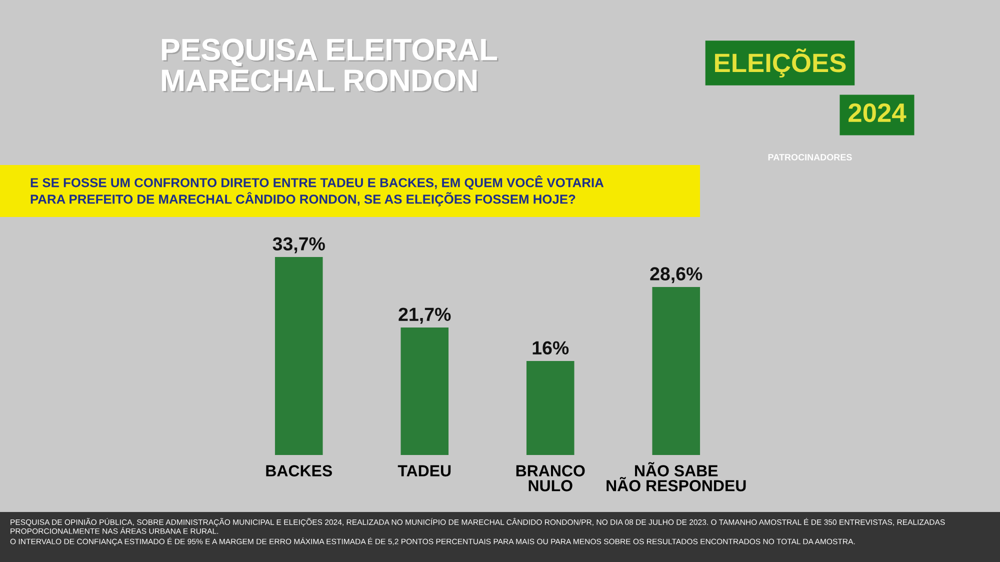 This screenshot has width=1000, height=562. Describe the element at coordinates (877, 112) in the screenshot. I see `text: 2024` at that location.